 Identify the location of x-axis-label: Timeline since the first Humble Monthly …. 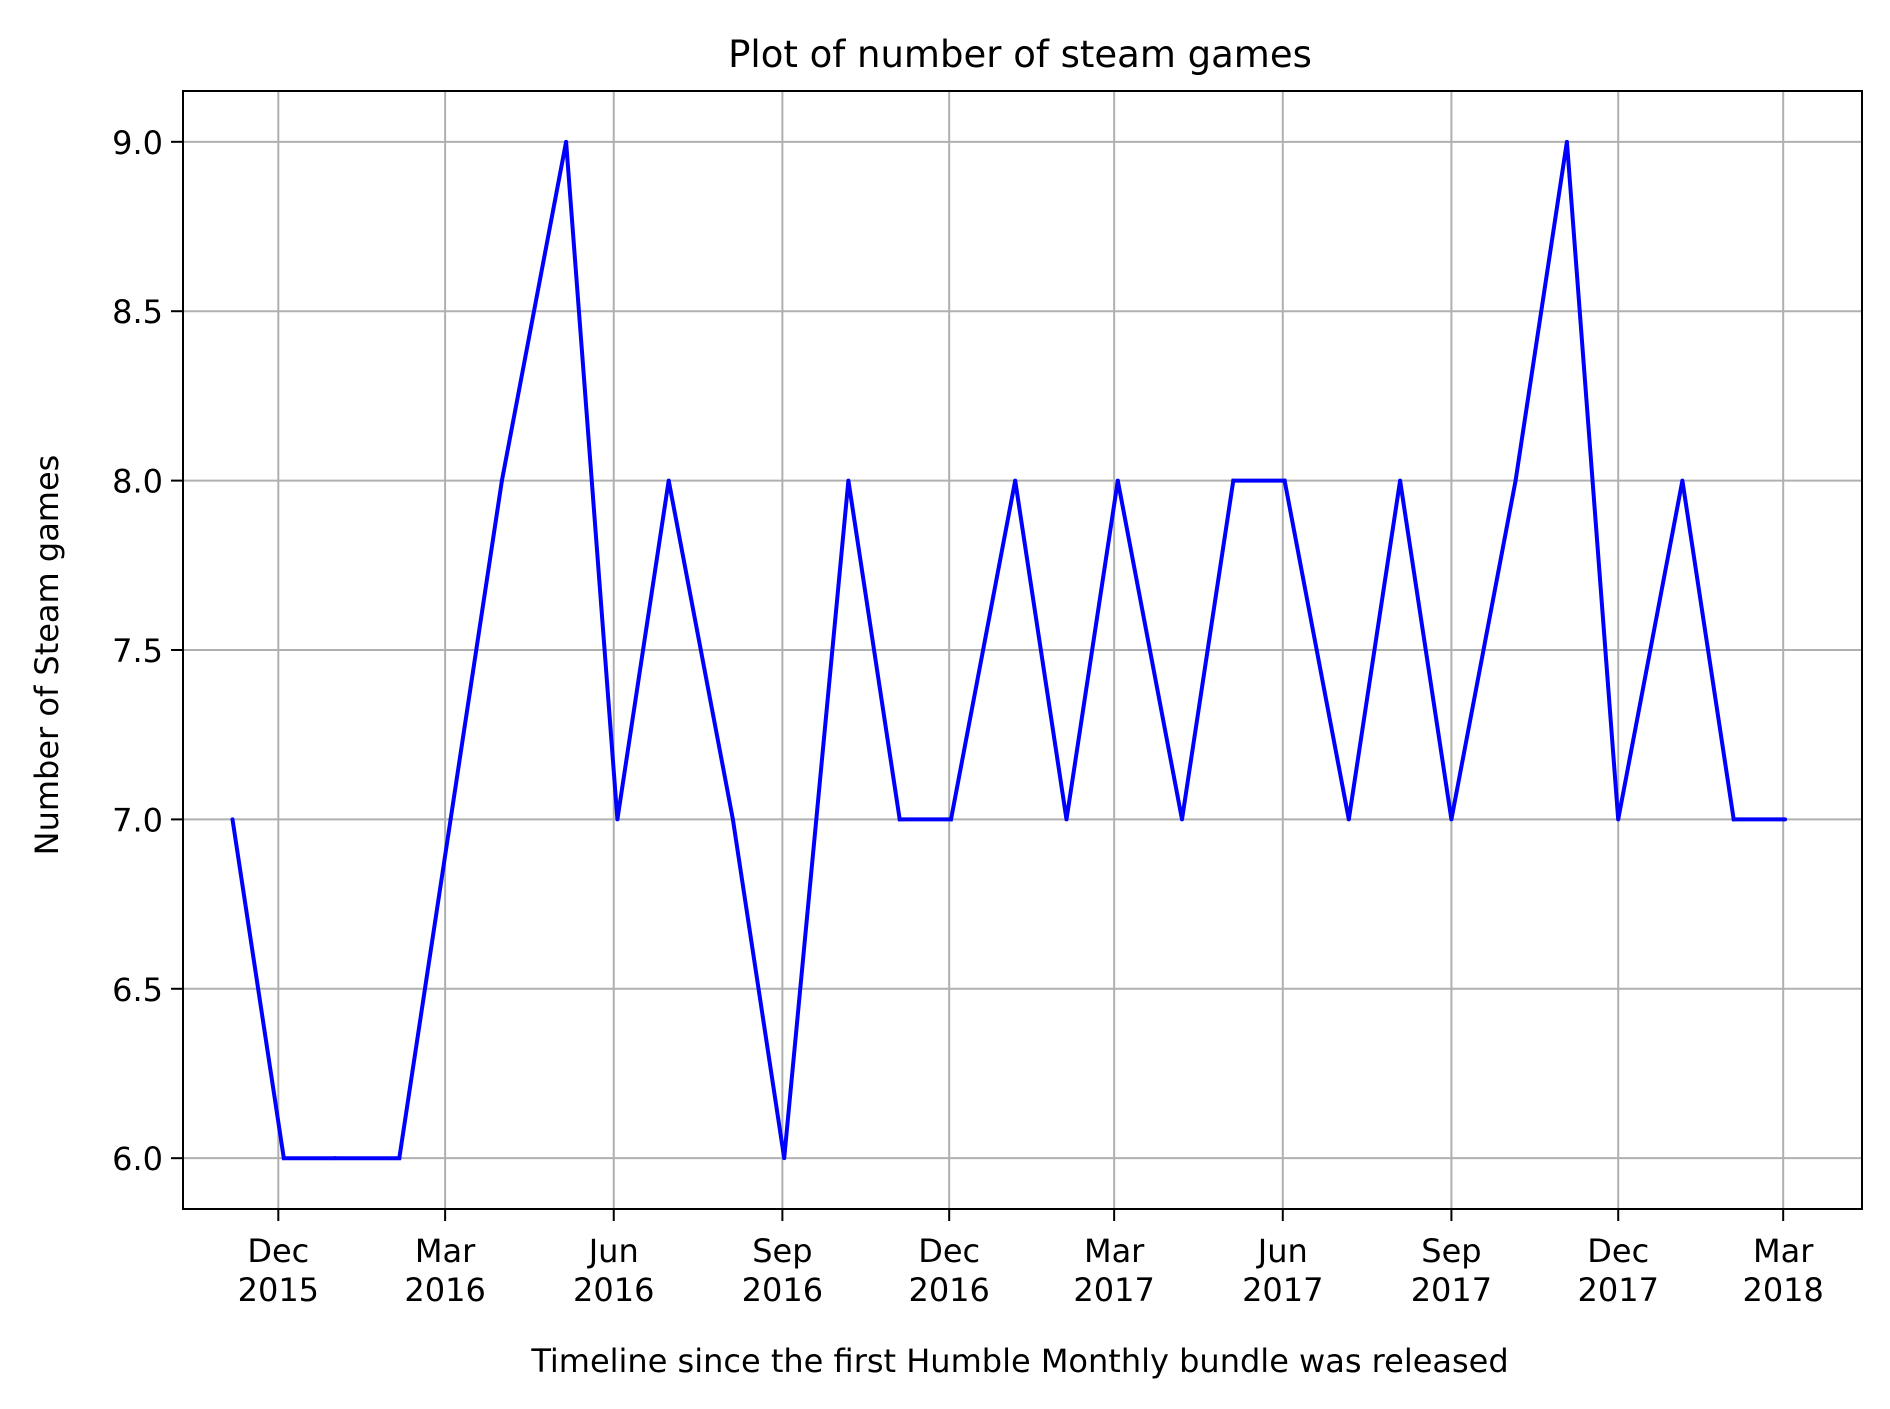
(1019, 1361).